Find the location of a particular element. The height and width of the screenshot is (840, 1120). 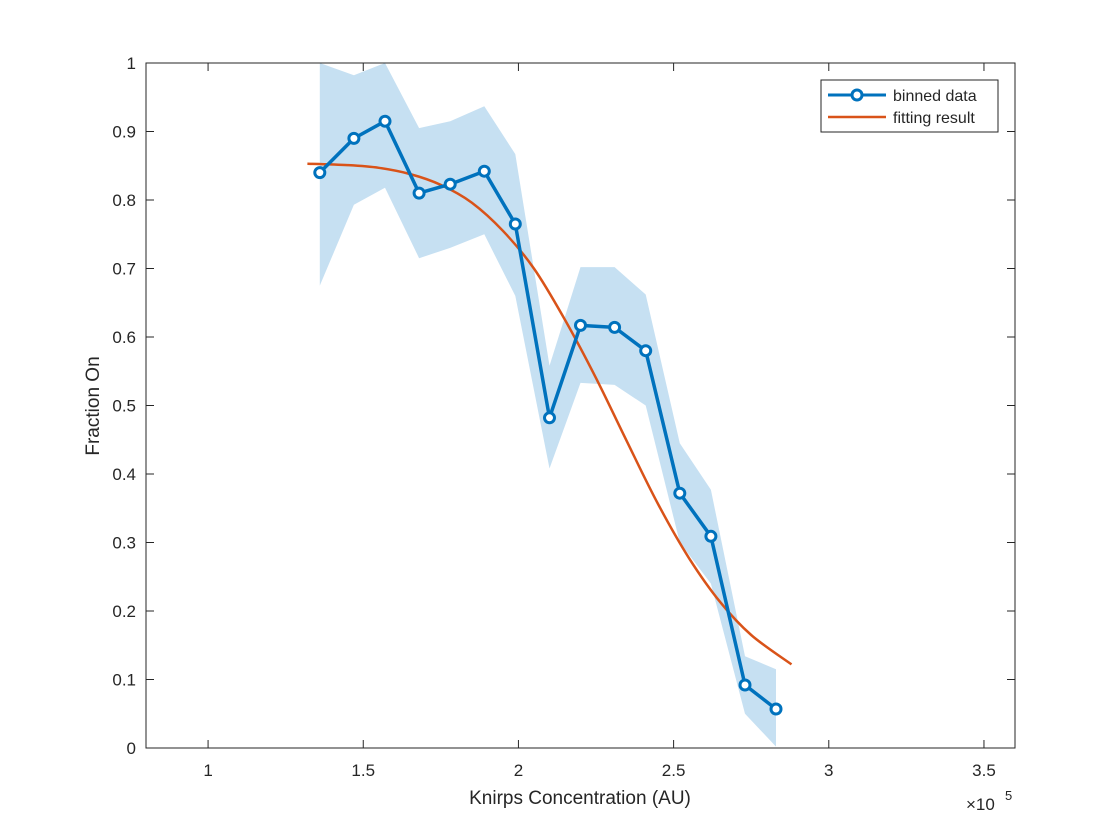

x-tick-label: 1 is located at coordinates (207, 770).